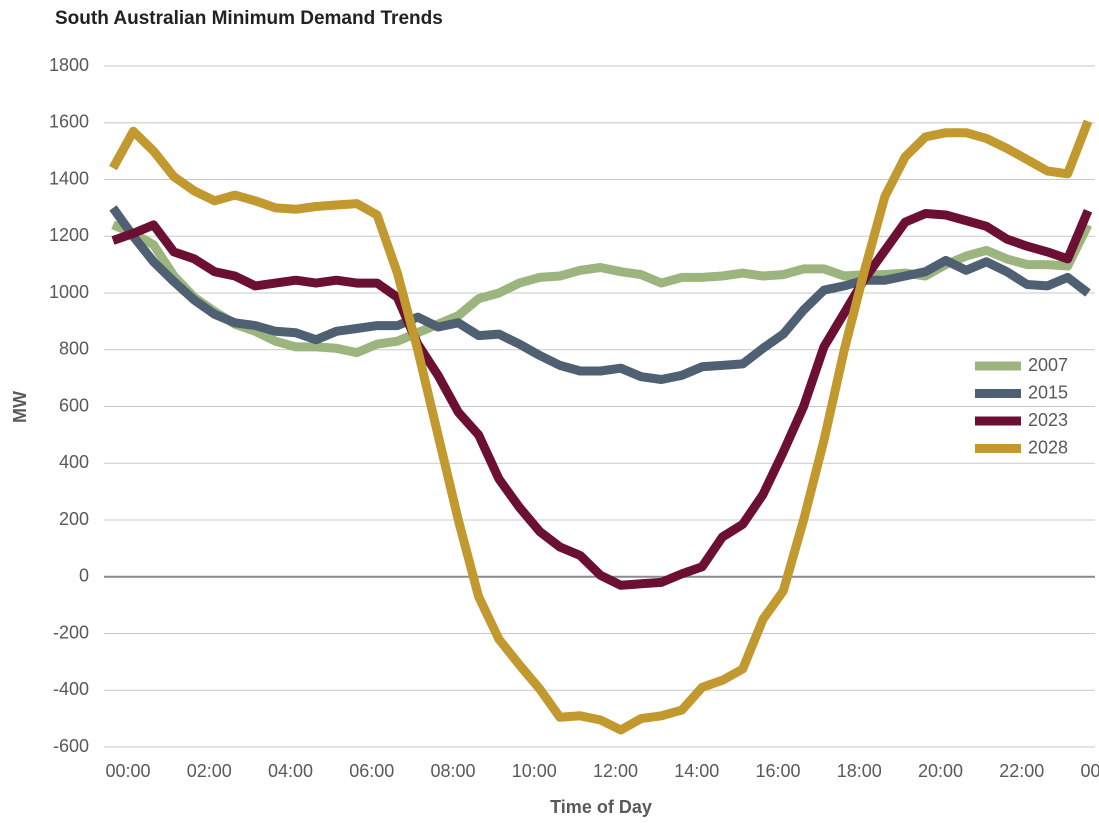 This screenshot has height=823, width=1099. I want to click on x-tick-label: 10:00, so click(534, 771).